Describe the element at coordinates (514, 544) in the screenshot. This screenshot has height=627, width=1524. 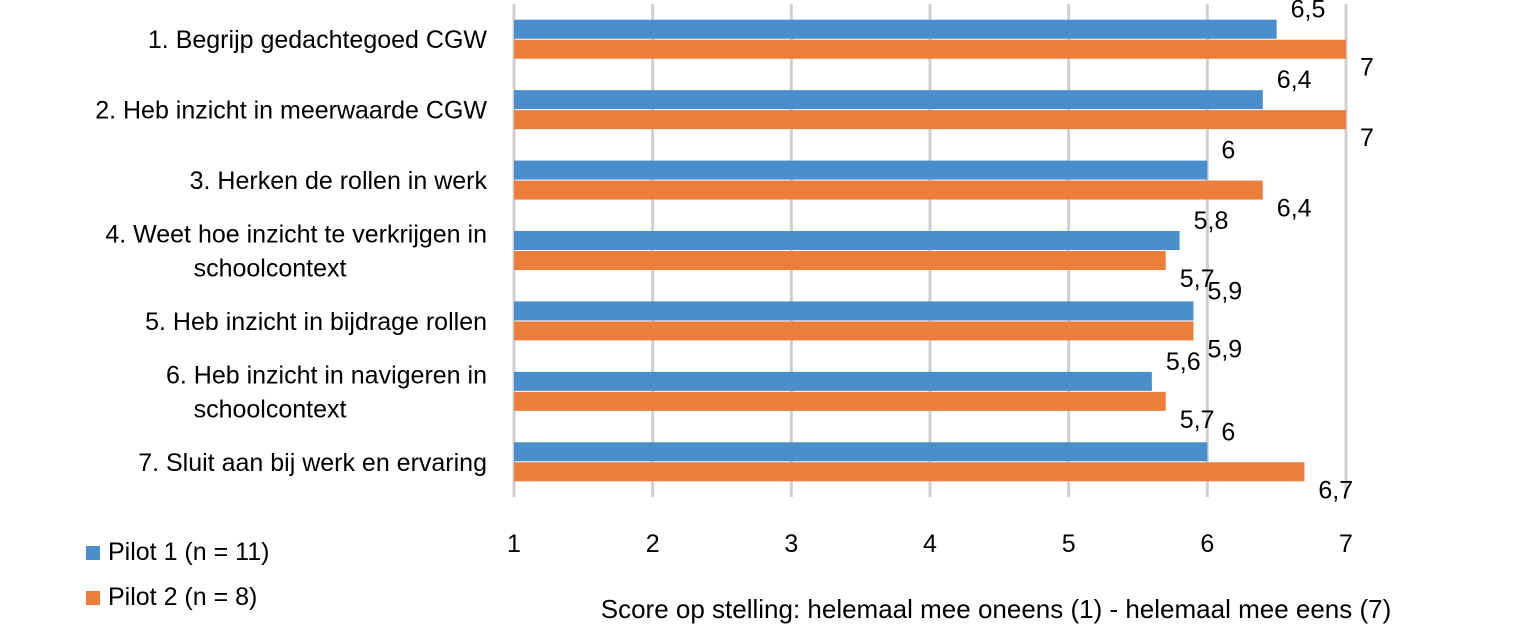
I see `x-tick-label: 1` at that location.